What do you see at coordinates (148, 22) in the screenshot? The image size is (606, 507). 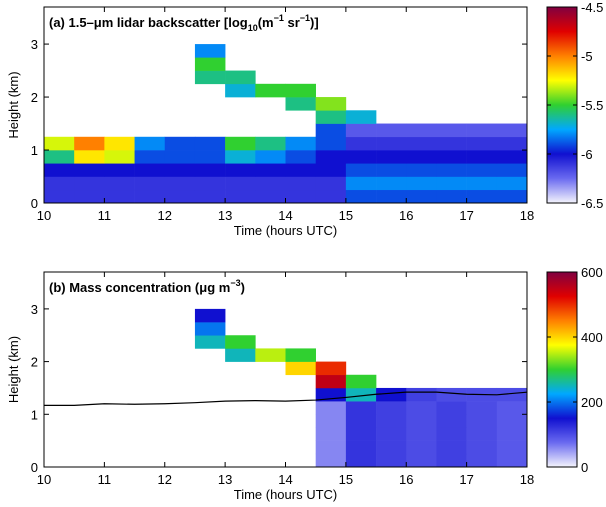 I see `title-part: (a) 1.5–μm lidar backscatter [log` at bounding box center [148, 22].